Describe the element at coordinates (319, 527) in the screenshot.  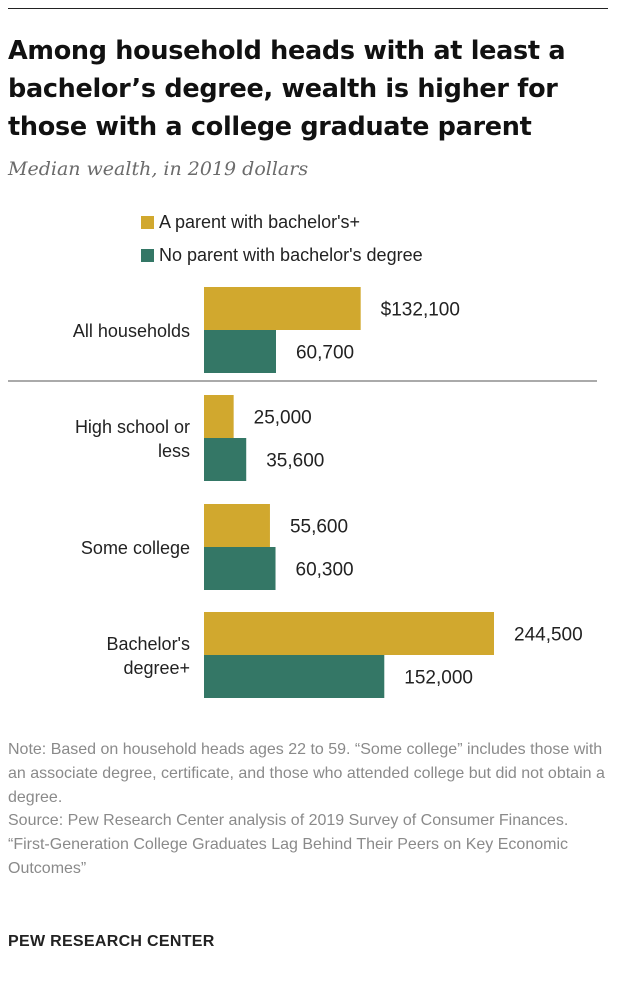
I see `data-label: 55,600` at that location.